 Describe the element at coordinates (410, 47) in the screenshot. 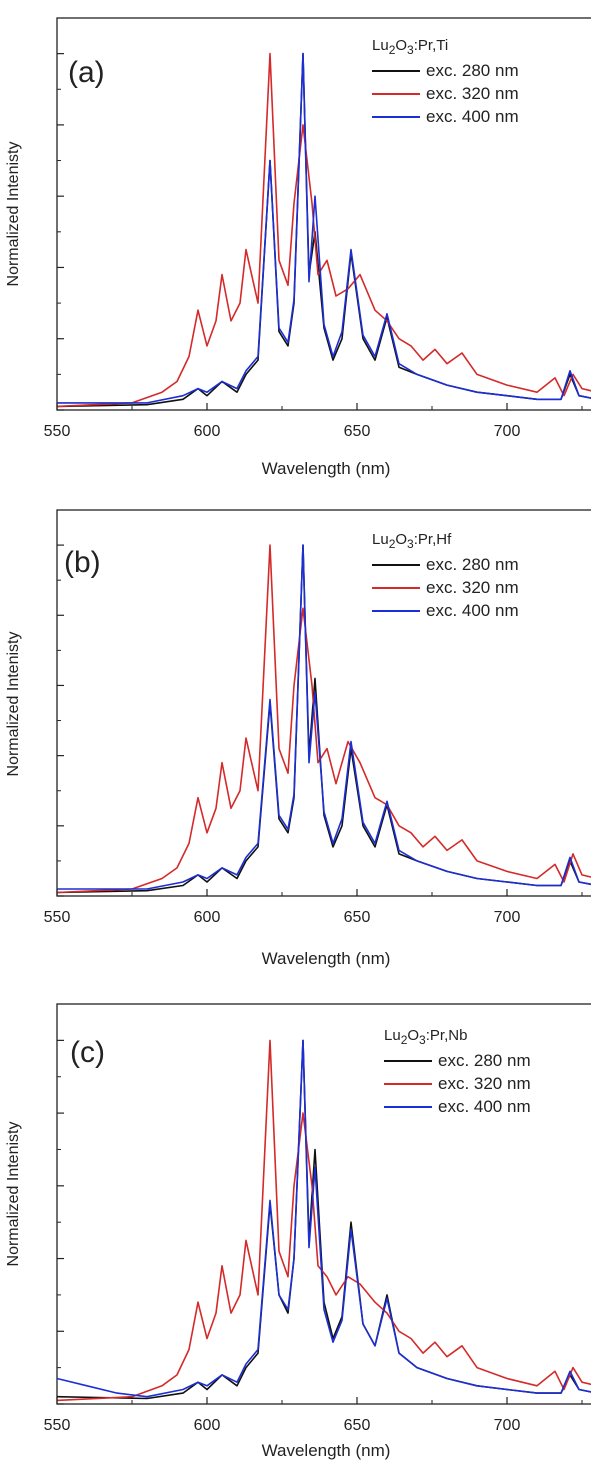

I see `legend-title: Lu2O3:Pr,Ti` at that location.